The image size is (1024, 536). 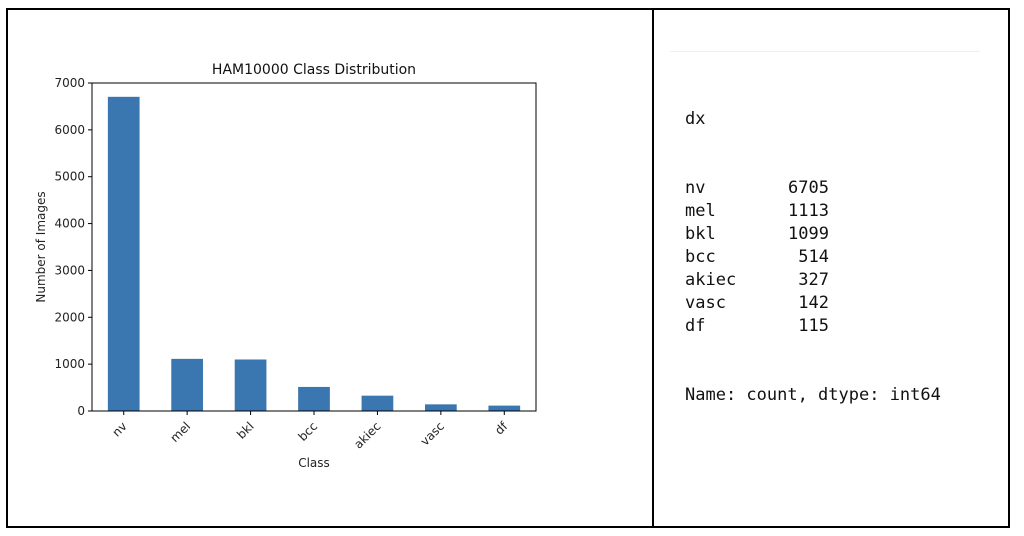 What do you see at coordinates (69, 224) in the screenshot?
I see `y-tick-label: 4000` at bounding box center [69, 224].